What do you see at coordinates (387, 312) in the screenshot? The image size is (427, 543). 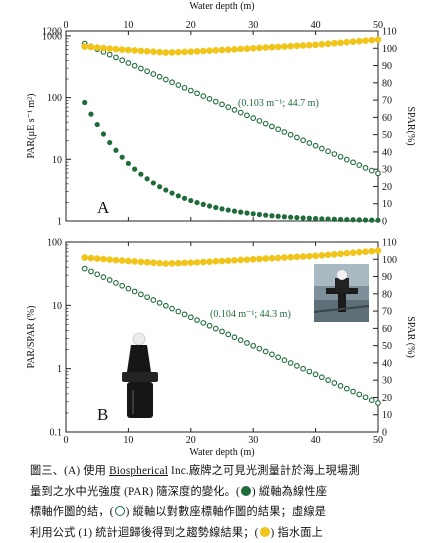 I see `right-tick-label: 70` at bounding box center [387, 312].